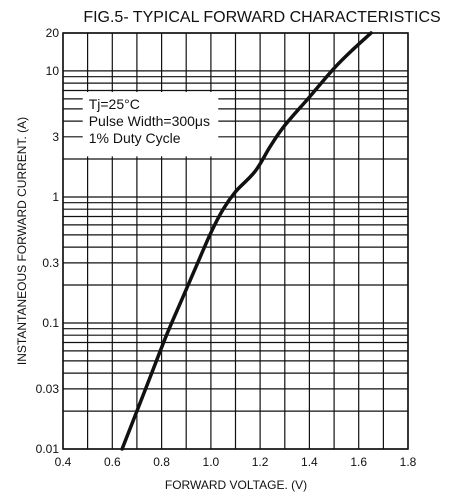 The height and width of the screenshot is (494, 462). What do you see at coordinates (135, 138) in the screenshot?
I see `annotation-line: 1% Duty Cycle` at bounding box center [135, 138].